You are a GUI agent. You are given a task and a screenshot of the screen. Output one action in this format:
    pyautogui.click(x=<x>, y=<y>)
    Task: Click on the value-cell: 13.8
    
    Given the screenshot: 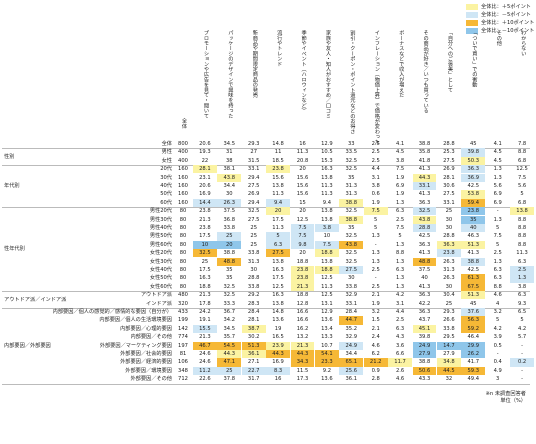 What is the action you would take?
    pyautogui.click(x=522, y=211)
    